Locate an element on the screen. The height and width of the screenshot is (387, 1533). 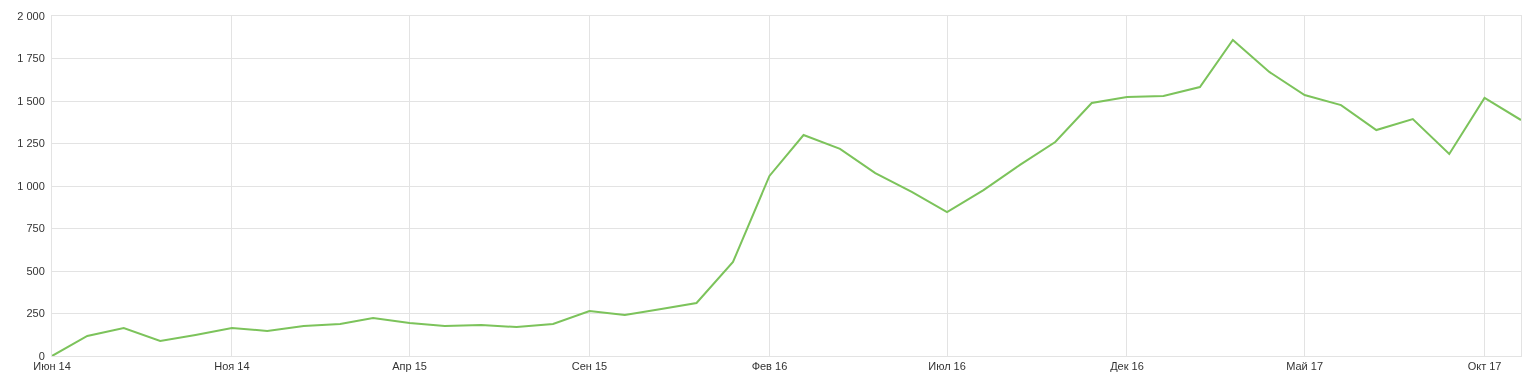
y-tick-label: 500 is located at coordinates (35, 270).